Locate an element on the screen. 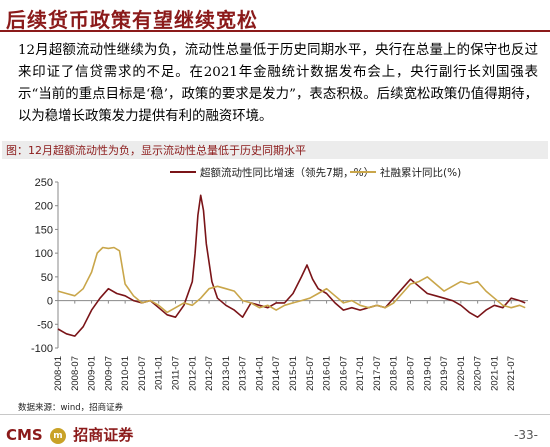 The image size is (550, 447). x-tick-label: 2021-07 is located at coordinates (511, 373).